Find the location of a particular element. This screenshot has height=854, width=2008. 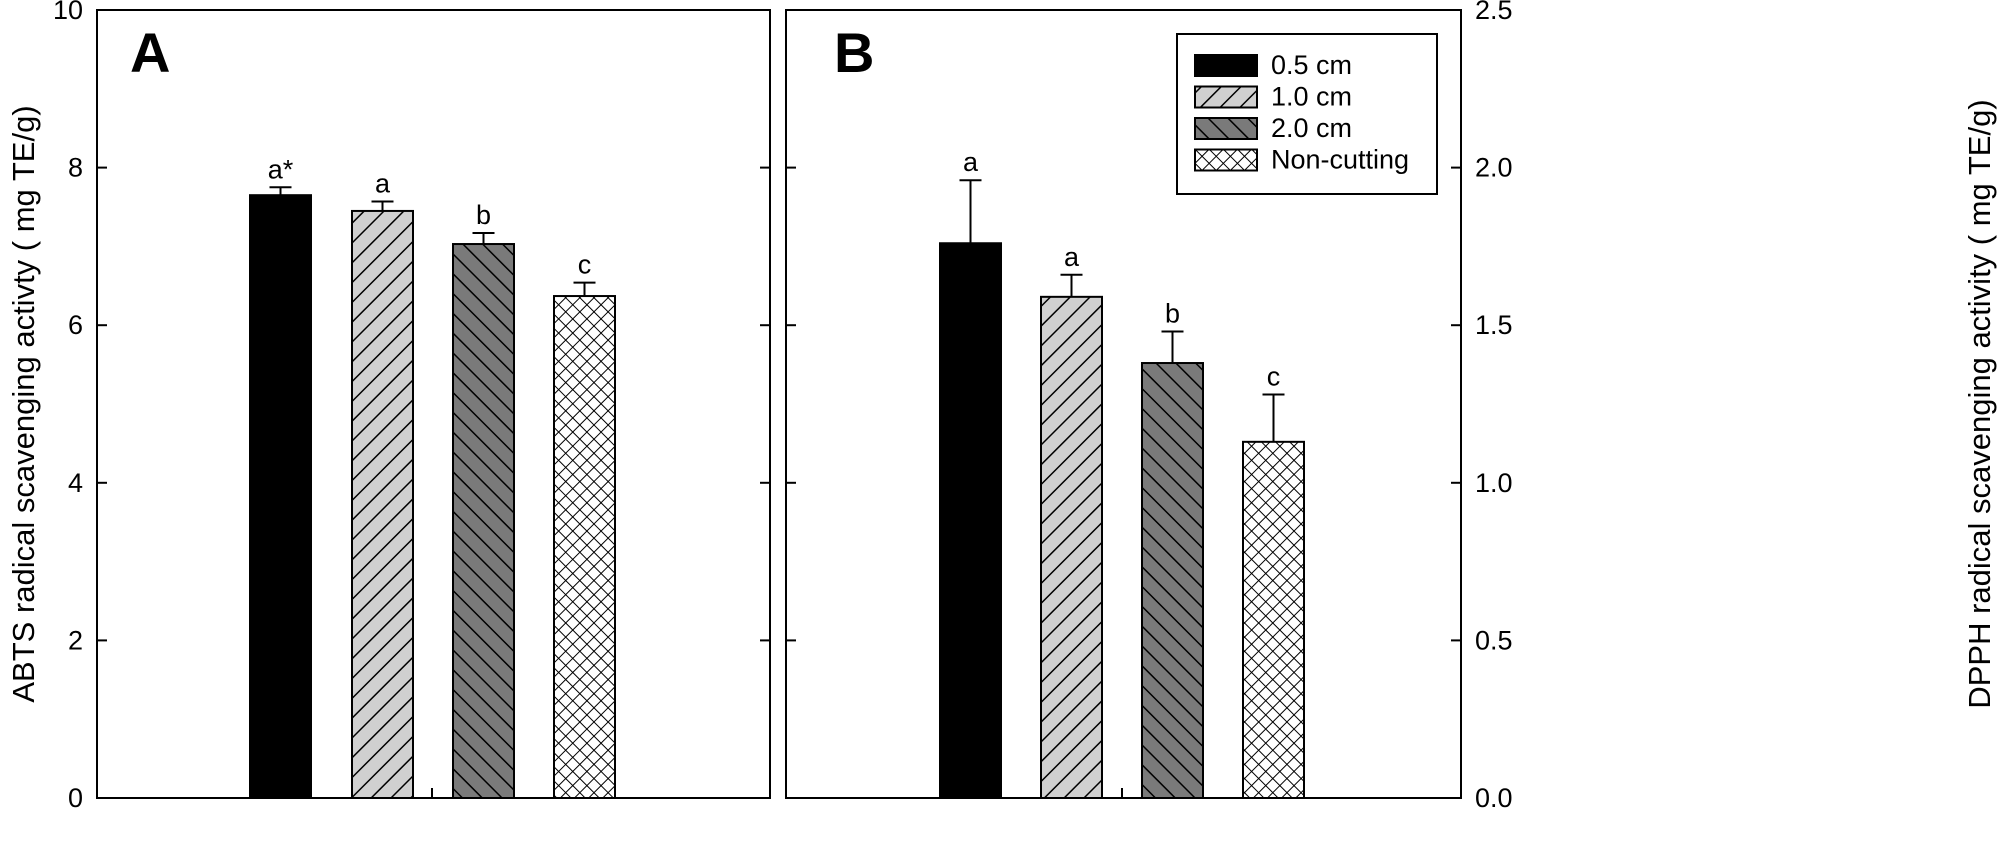

y-tick-label: 1.0 is located at coordinates (1494, 483).